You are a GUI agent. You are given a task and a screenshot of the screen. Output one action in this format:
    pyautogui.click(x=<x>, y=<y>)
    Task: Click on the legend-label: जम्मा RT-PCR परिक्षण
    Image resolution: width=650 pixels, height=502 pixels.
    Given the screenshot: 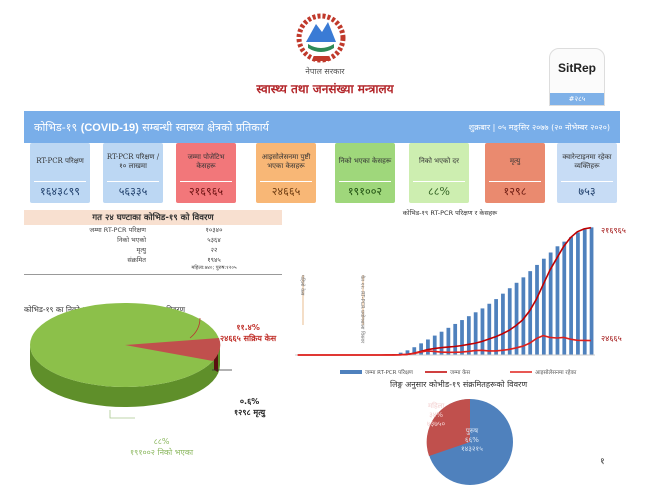 What is the action you would take?
    pyautogui.click(x=389, y=372)
    